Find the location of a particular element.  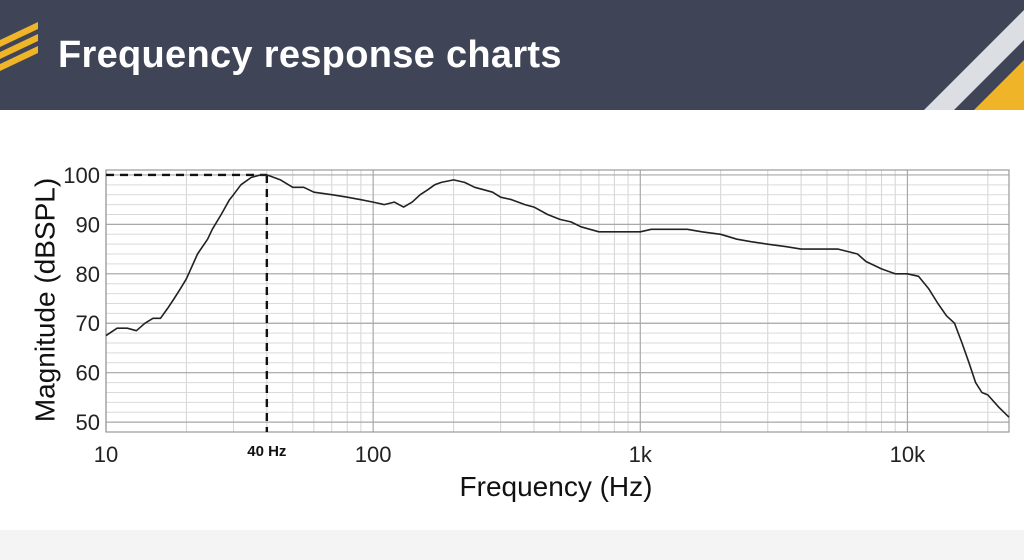

y-tick-label: 50 is located at coordinates (88, 422).